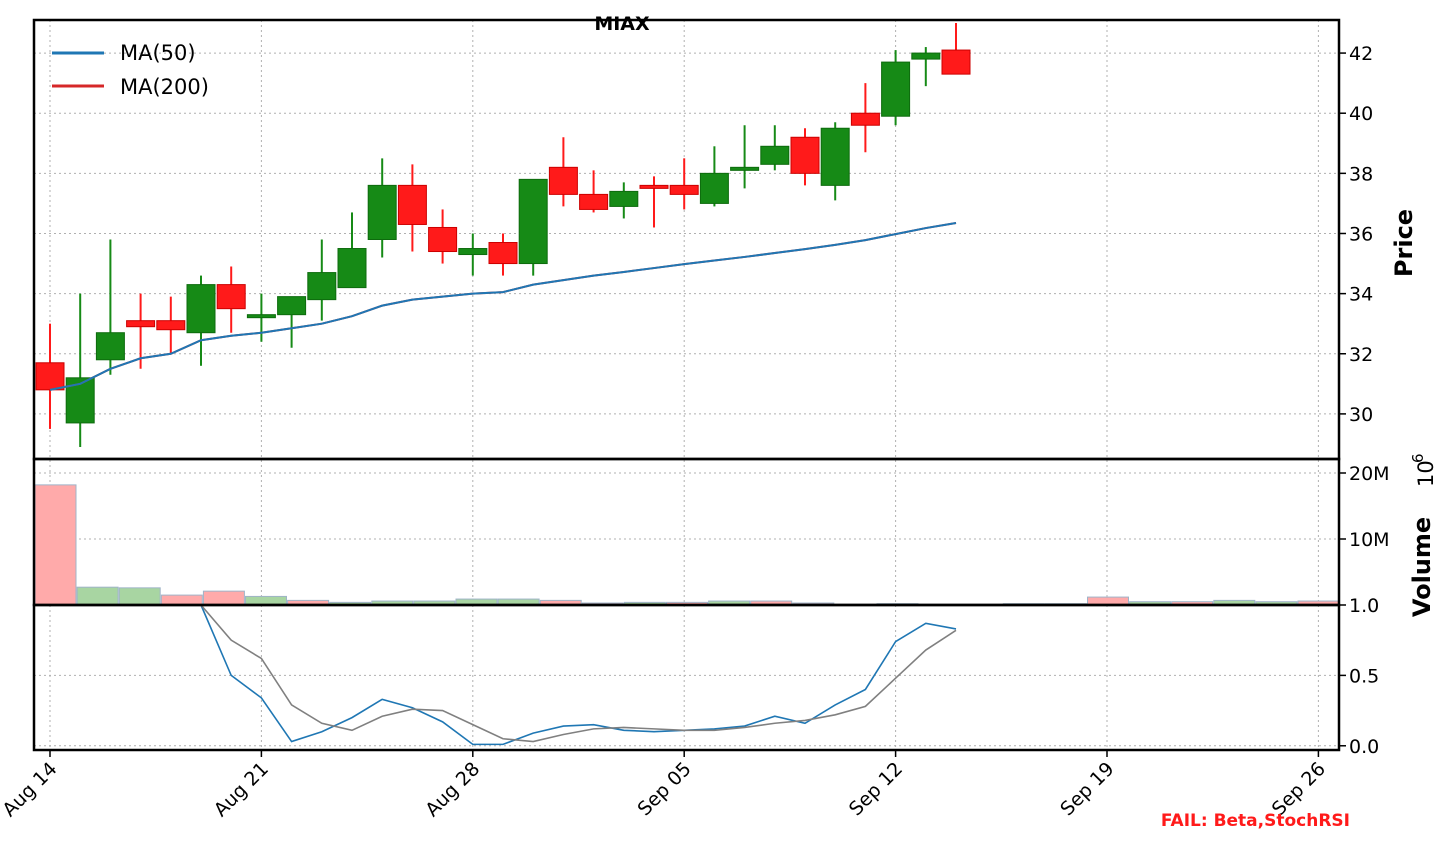 The height and width of the screenshot is (853, 1452). I want to click on volume-multiplier-base: 10, so click(1426, 473).